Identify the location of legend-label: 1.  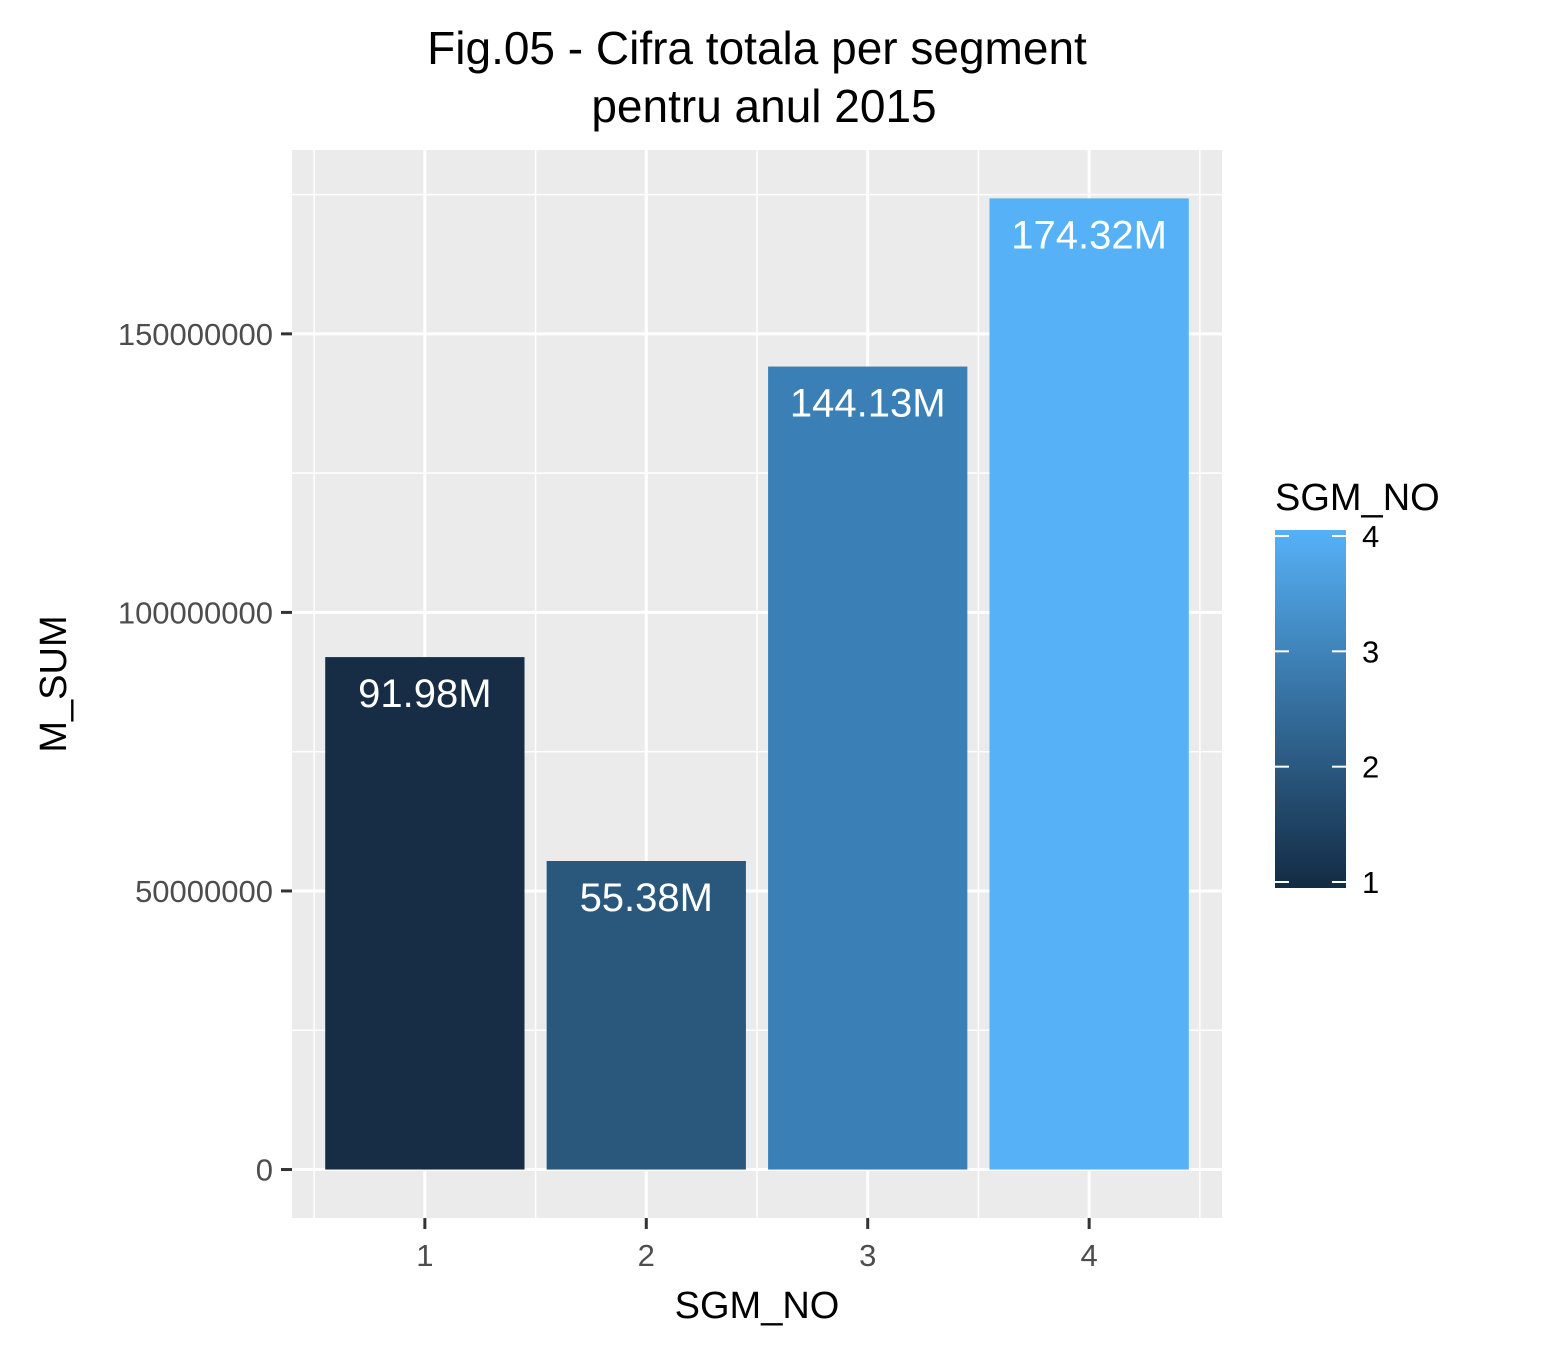
(1370, 882).